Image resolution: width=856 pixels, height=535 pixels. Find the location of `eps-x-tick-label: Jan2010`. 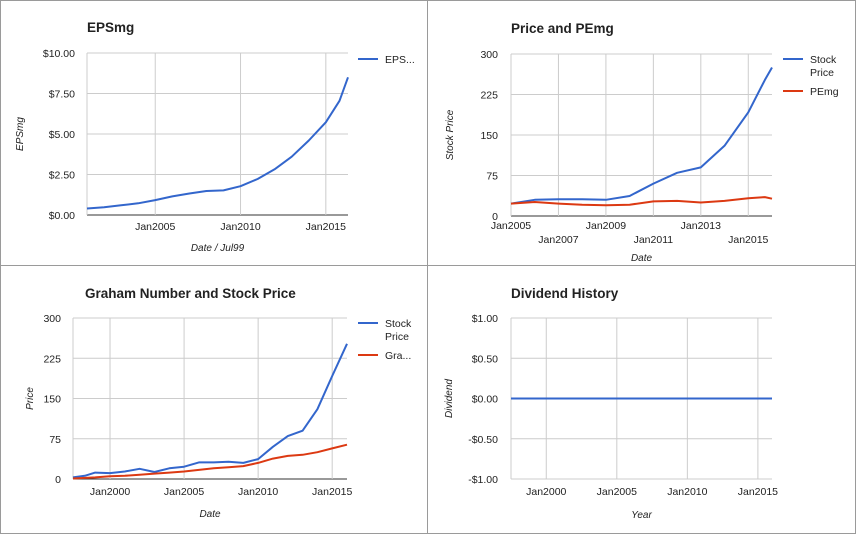

eps-x-tick-label: Jan2010 is located at coordinates (240, 227).